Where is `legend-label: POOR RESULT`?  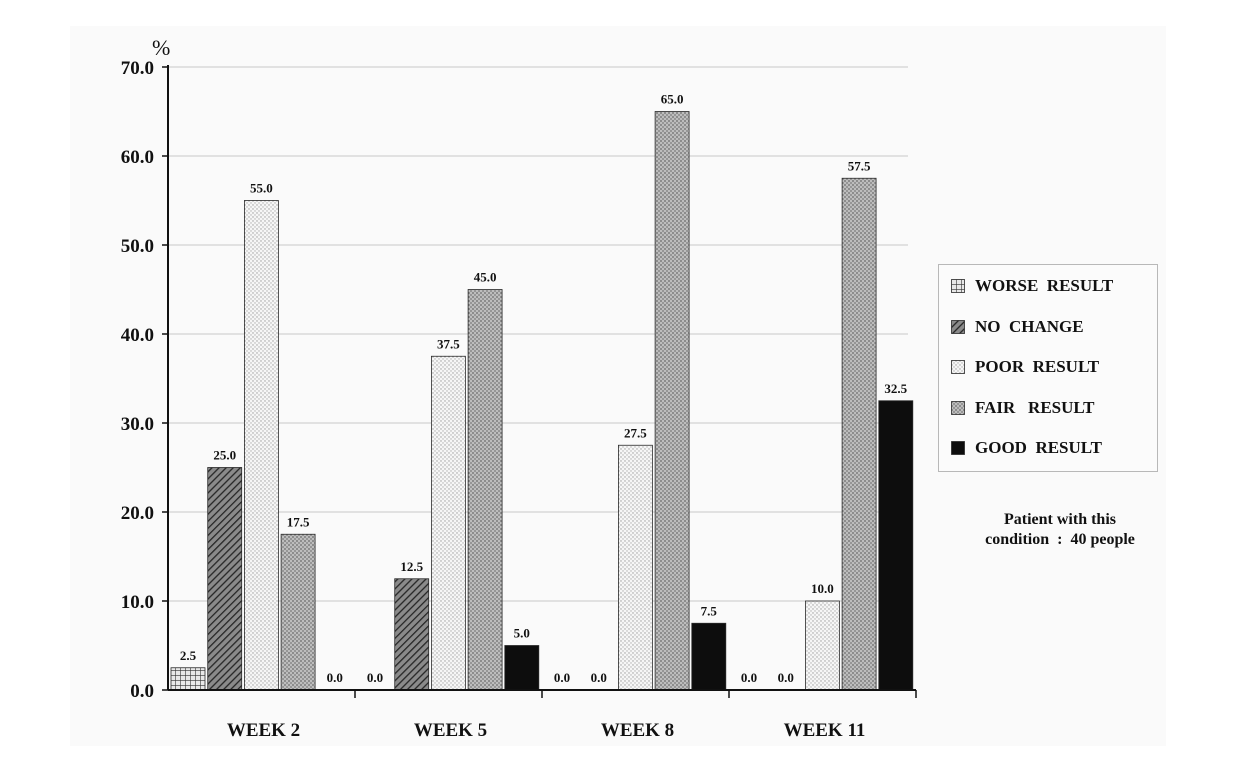
legend-label: POOR RESULT is located at coordinates (1037, 366).